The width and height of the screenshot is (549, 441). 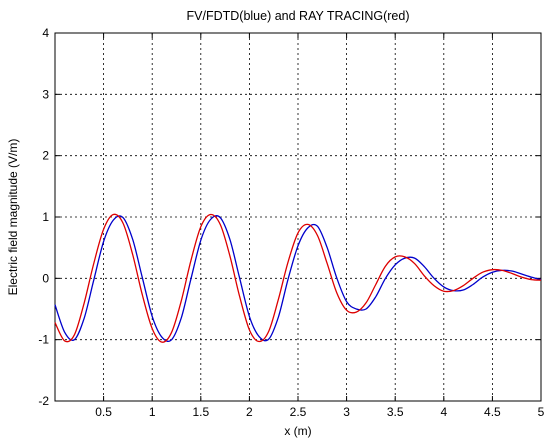 What do you see at coordinates (103, 412) in the screenshot?
I see `x-tick-label: 0.5` at bounding box center [103, 412].